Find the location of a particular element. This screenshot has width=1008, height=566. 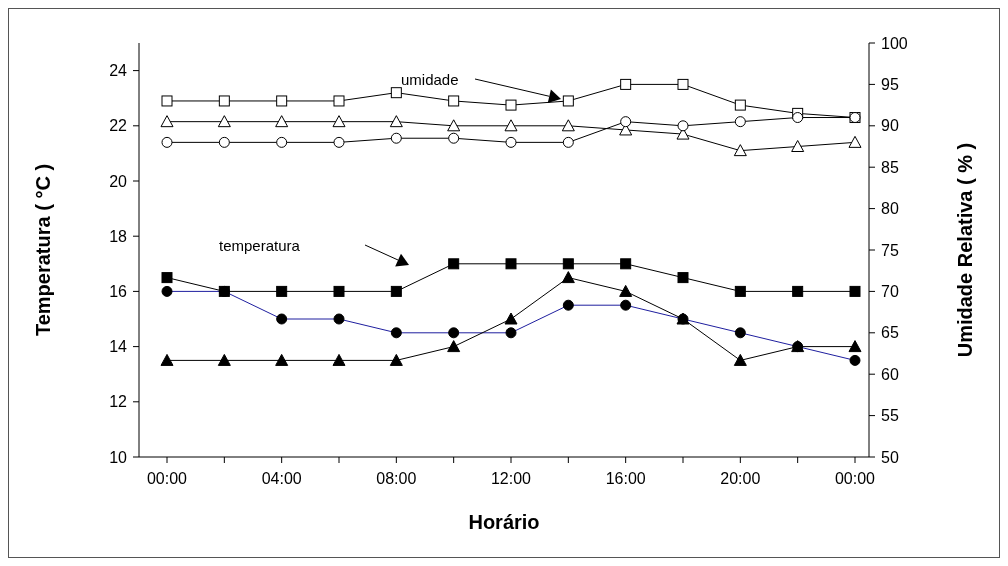

x-tick-label: 20:00 is located at coordinates (740, 479).